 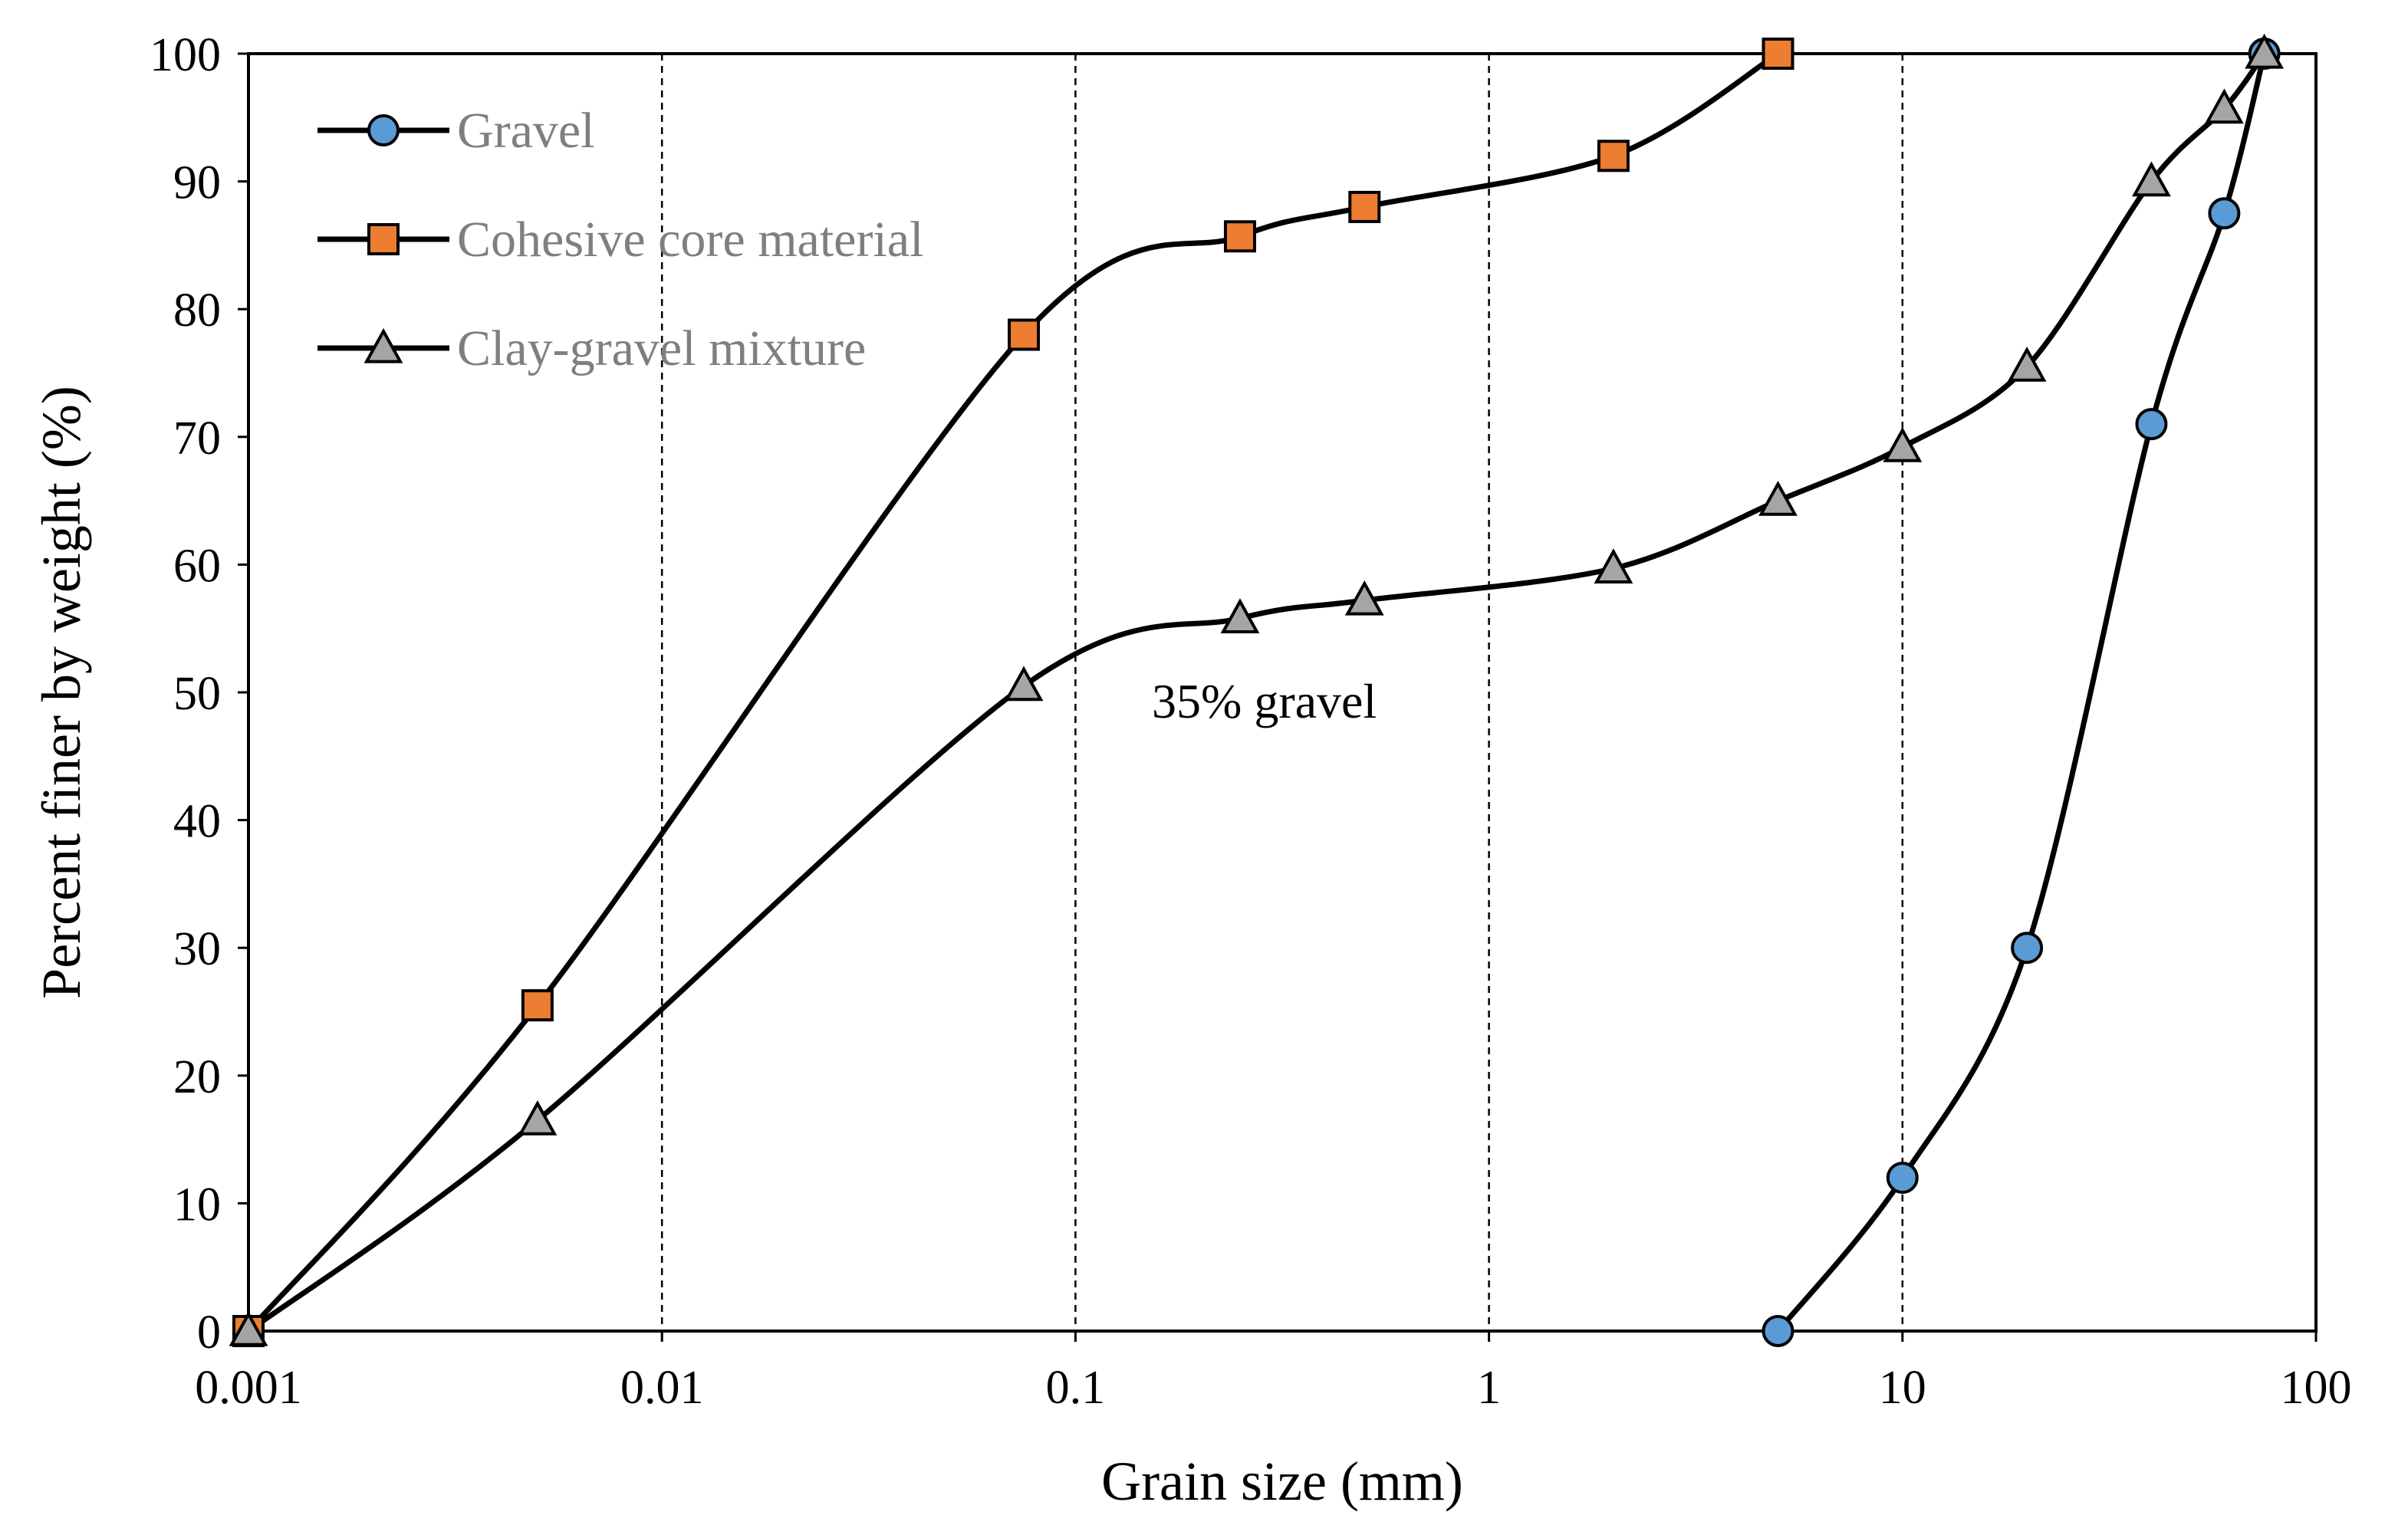 I want to click on y-tick-label: 80, so click(x=197, y=310).